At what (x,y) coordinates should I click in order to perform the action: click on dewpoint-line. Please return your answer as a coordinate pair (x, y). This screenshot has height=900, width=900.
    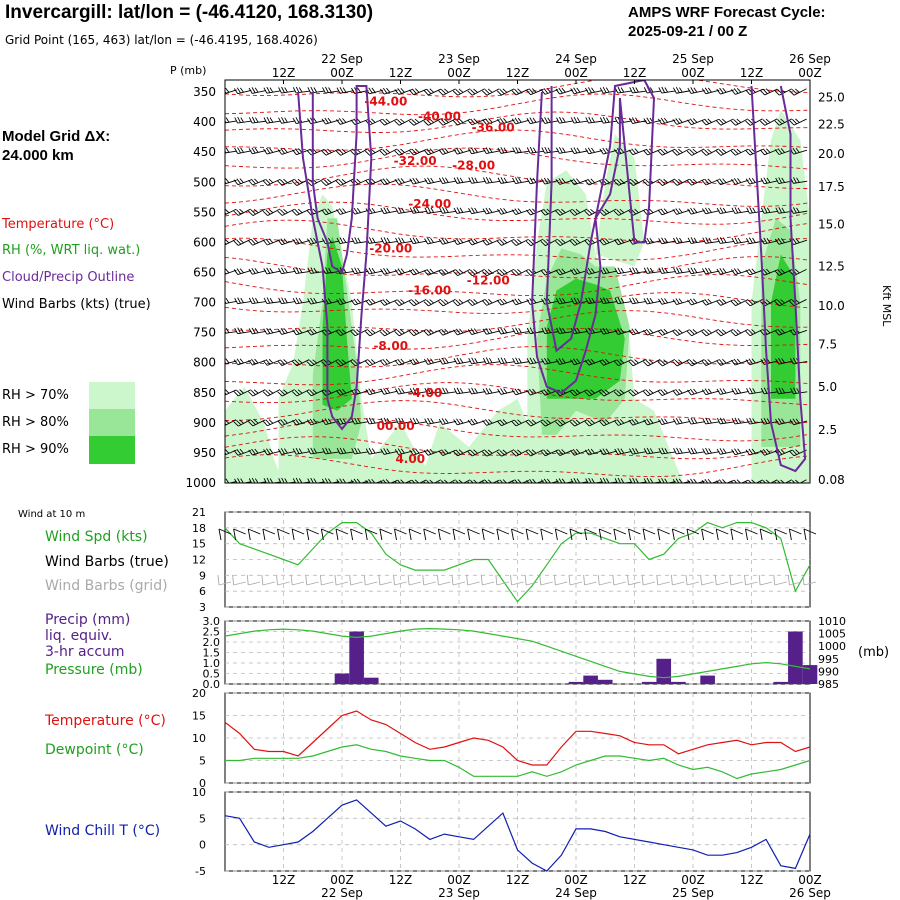
    Looking at the image, I should click on (518, 762).